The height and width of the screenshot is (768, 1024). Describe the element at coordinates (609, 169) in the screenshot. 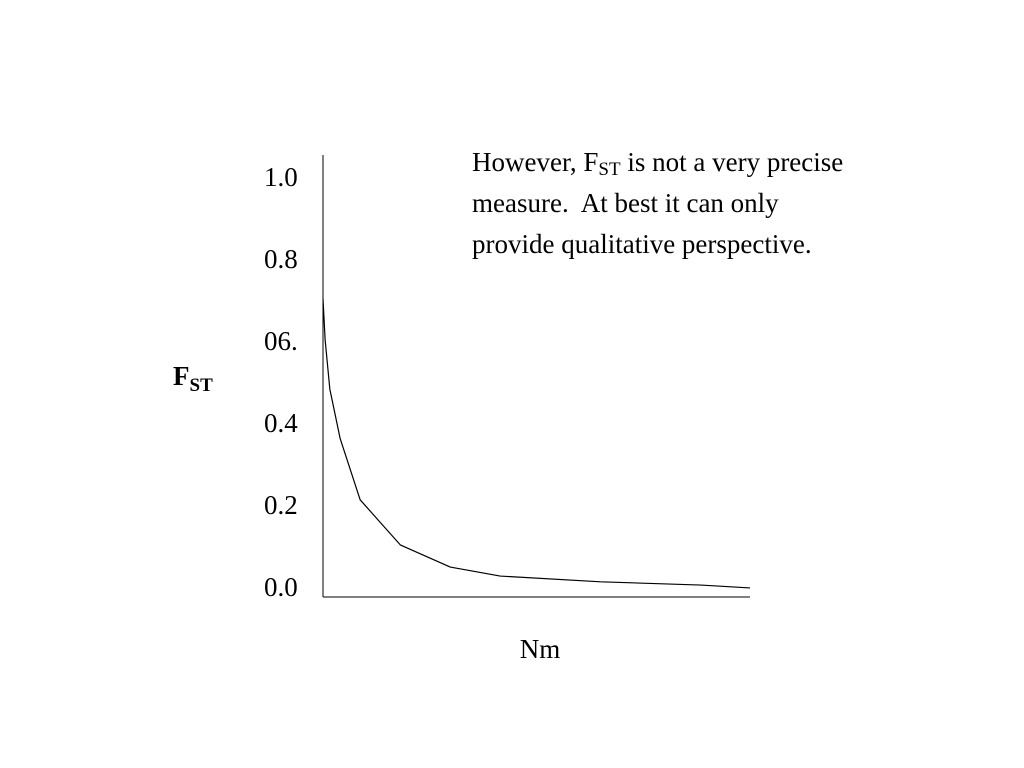

I see `annotation-sub: ST` at that location.